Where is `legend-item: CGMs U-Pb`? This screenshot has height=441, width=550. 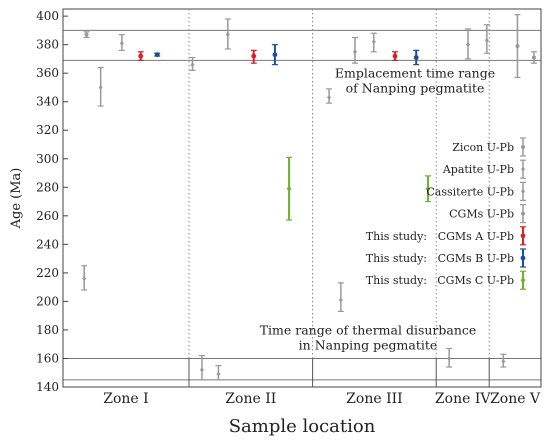
legend-item: CGMs U-Pb is located at coordinates (487, 214).